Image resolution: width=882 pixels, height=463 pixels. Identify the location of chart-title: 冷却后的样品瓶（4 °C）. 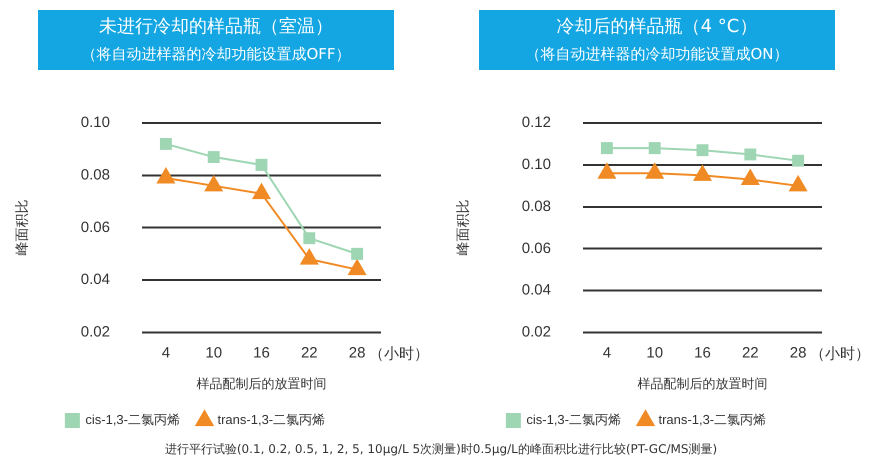
(657, 27).